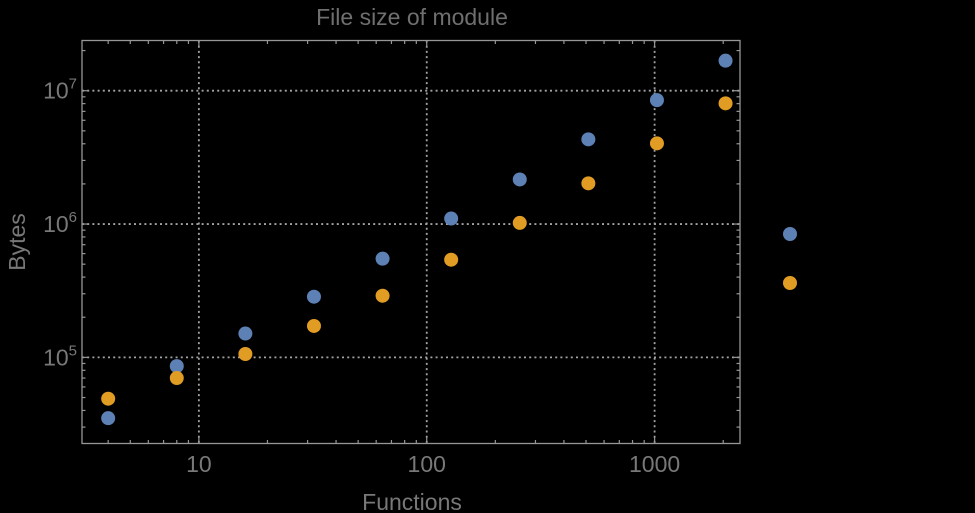 The image size is (975, 513). What do you see at coordinates (199, 464) in the screenshot?
I see `x-tick-label-10: 10` at bounding box center [199, 464].